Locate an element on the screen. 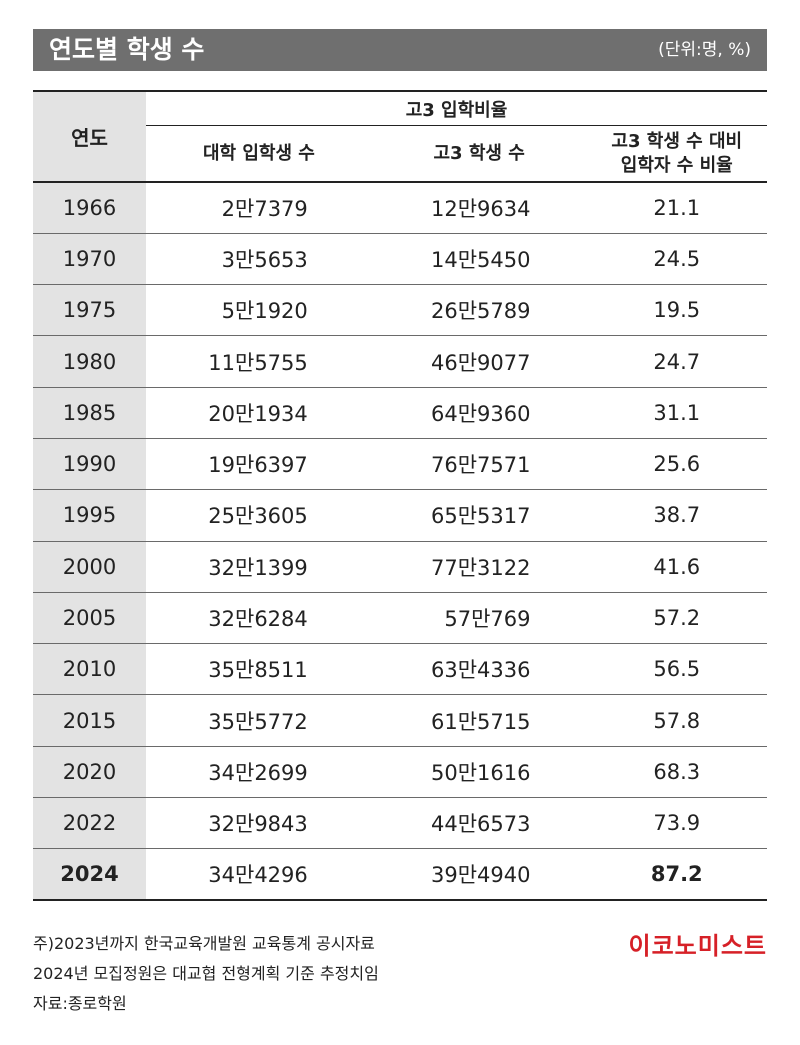  entrants-cell: 35만5772 is located at coordinates (258, 721).